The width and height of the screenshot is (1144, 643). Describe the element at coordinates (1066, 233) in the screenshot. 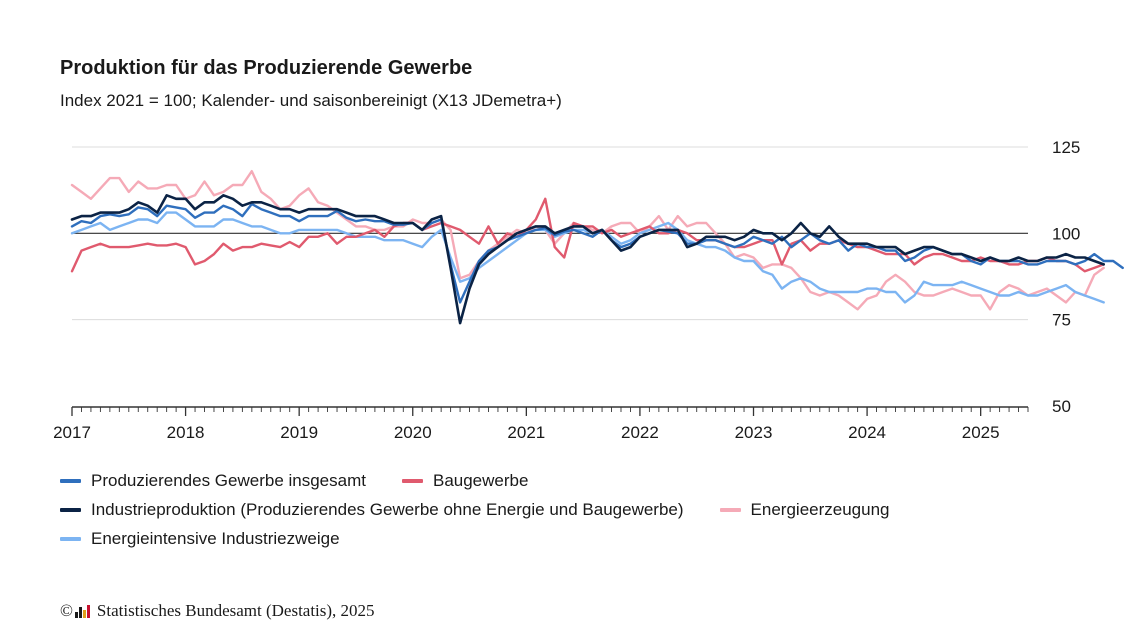

I see `y-tick-label: 100` at that location.